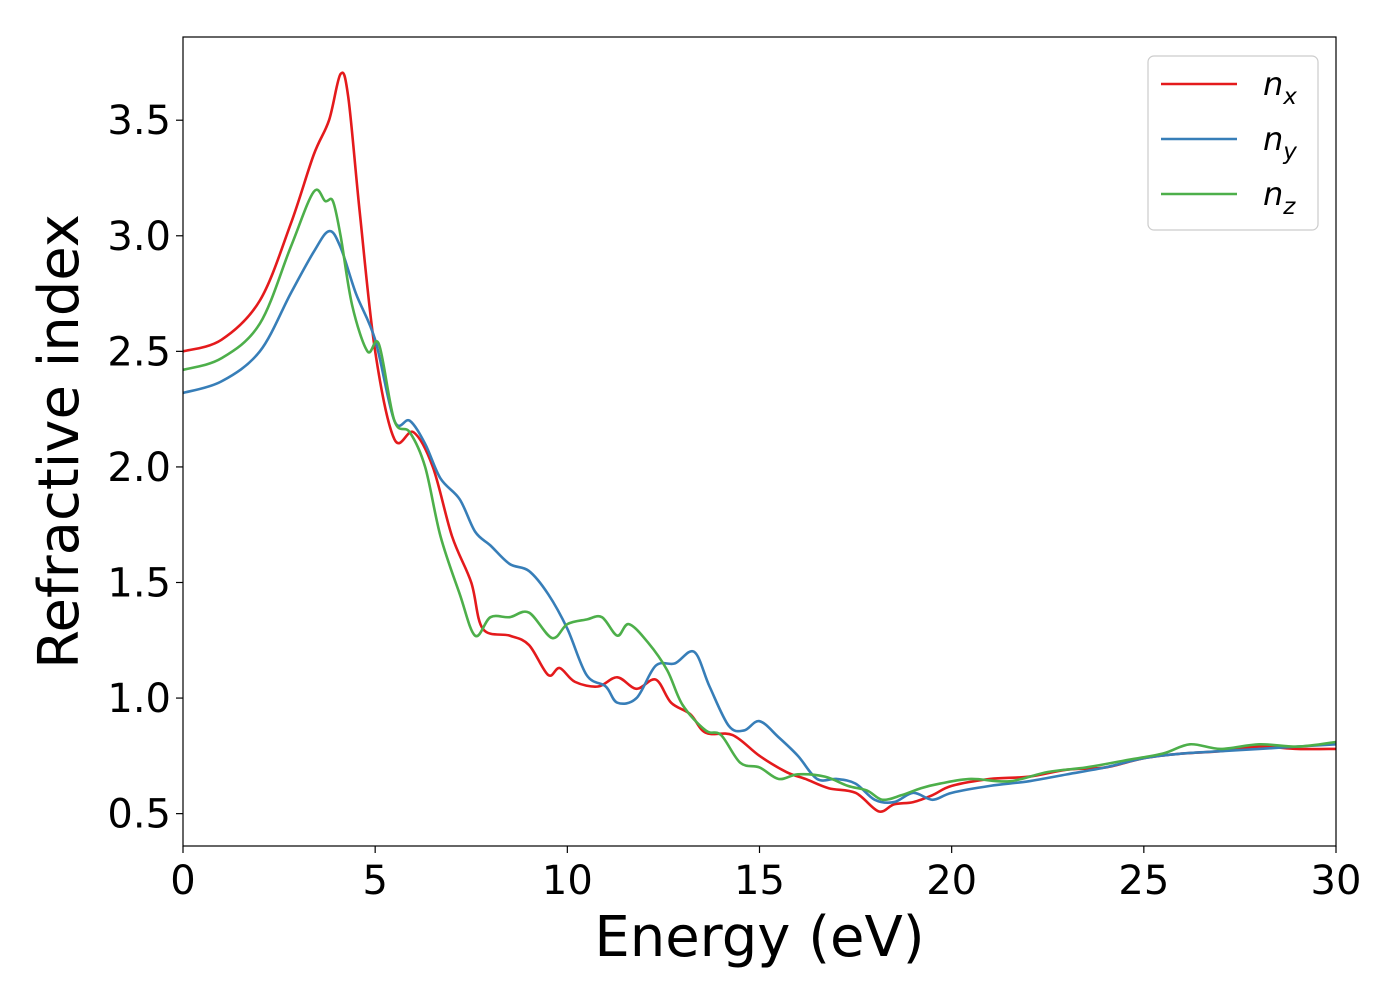  Describe the element at coordinates (139, 121) in the screenshot. I see `y-tick-label: 3.5` at that location.